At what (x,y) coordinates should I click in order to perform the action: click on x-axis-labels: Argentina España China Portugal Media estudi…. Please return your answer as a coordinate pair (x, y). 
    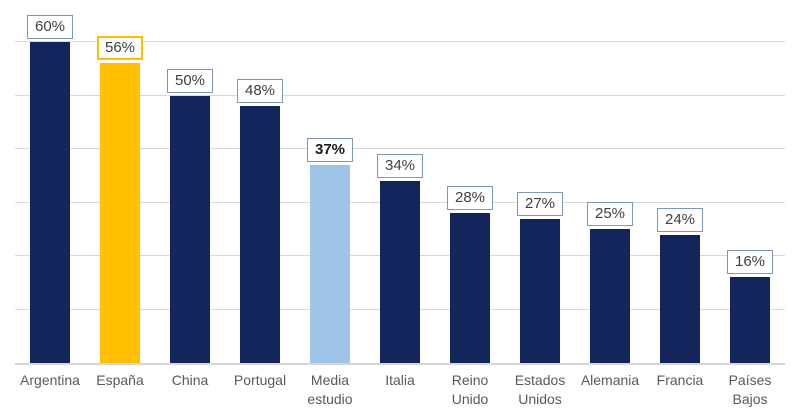
    Looking at the image, I should click on (400, 390).